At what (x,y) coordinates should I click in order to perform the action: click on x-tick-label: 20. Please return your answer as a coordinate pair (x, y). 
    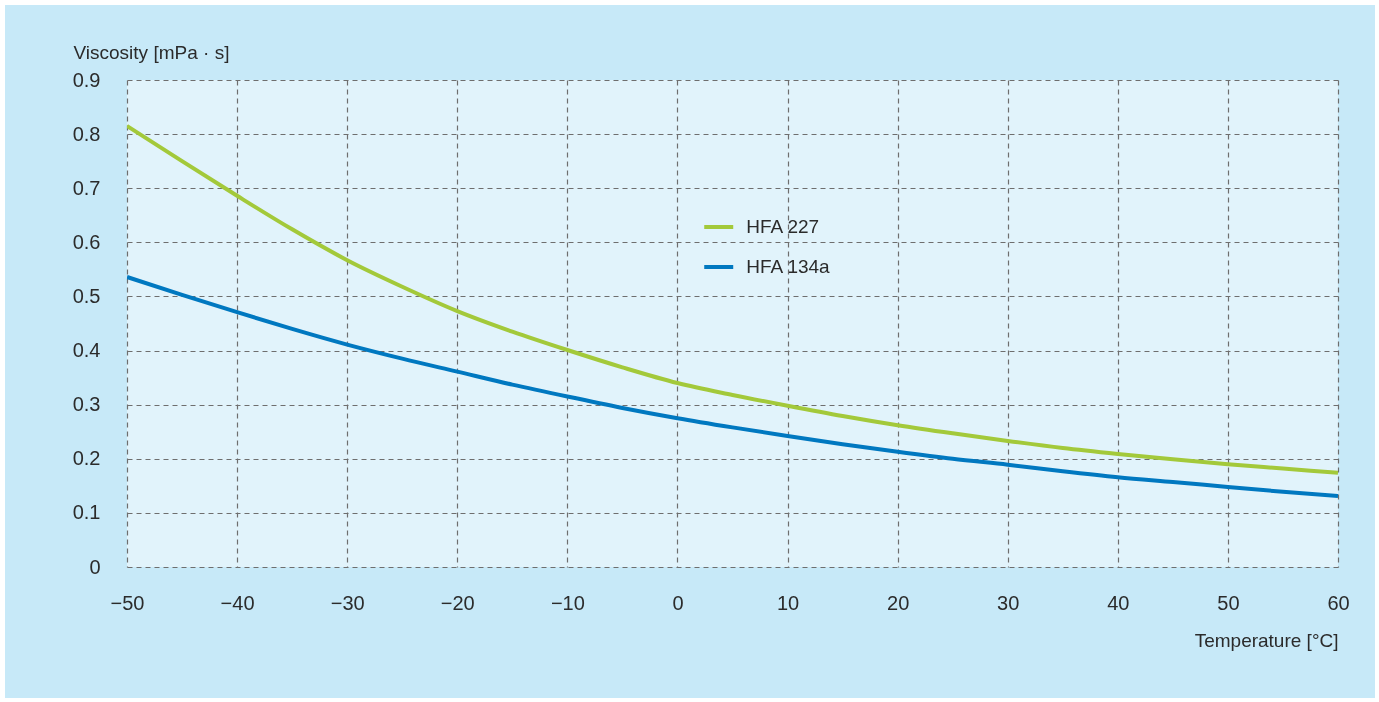
    Looking at the image, I should click on (898, 602).